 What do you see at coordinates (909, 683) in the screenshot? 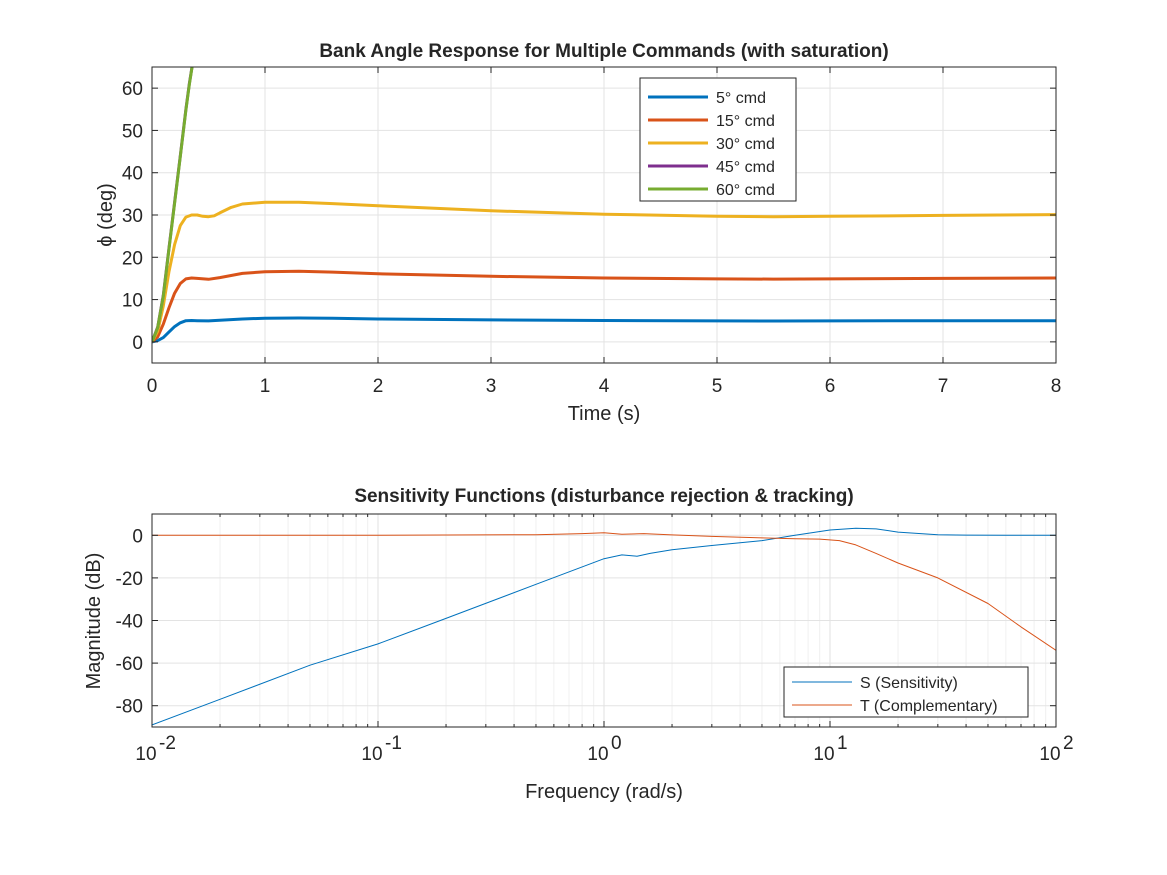
I see `legend-label: S (Sensitivity)` at bounding box center [909, 683].